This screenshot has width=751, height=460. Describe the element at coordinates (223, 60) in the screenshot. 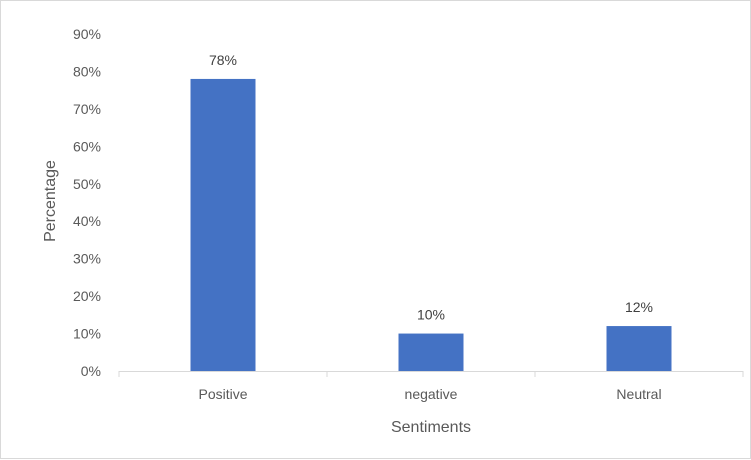

I see `data-label-positive: 78%` at that location.